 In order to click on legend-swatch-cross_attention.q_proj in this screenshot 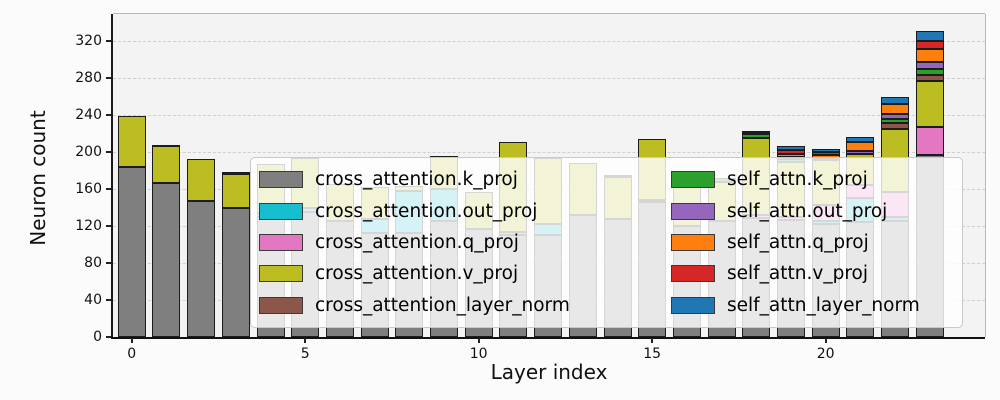, I will do `click(281, 242)`.